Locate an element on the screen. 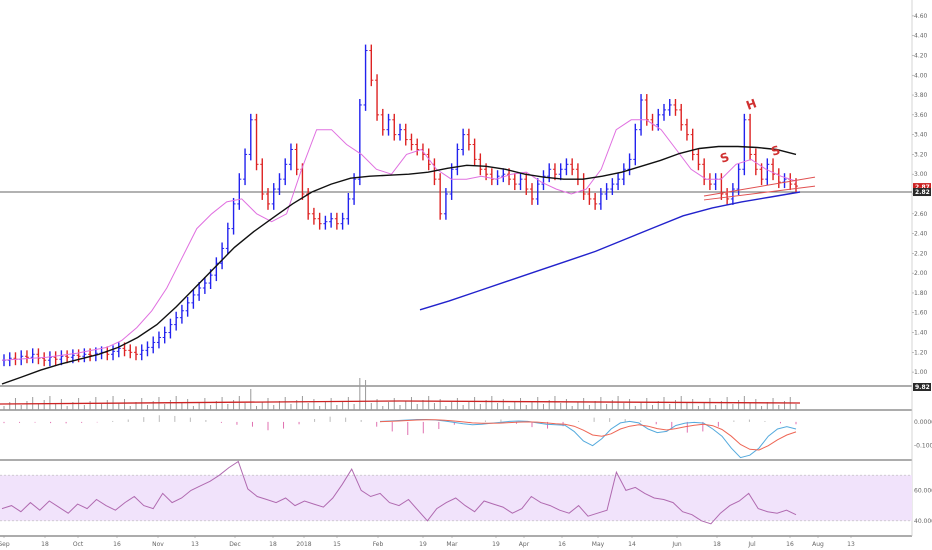 This screenshot has height=550, width=932. price-tick-label: 3.20 is located at coordinates (921, 154).